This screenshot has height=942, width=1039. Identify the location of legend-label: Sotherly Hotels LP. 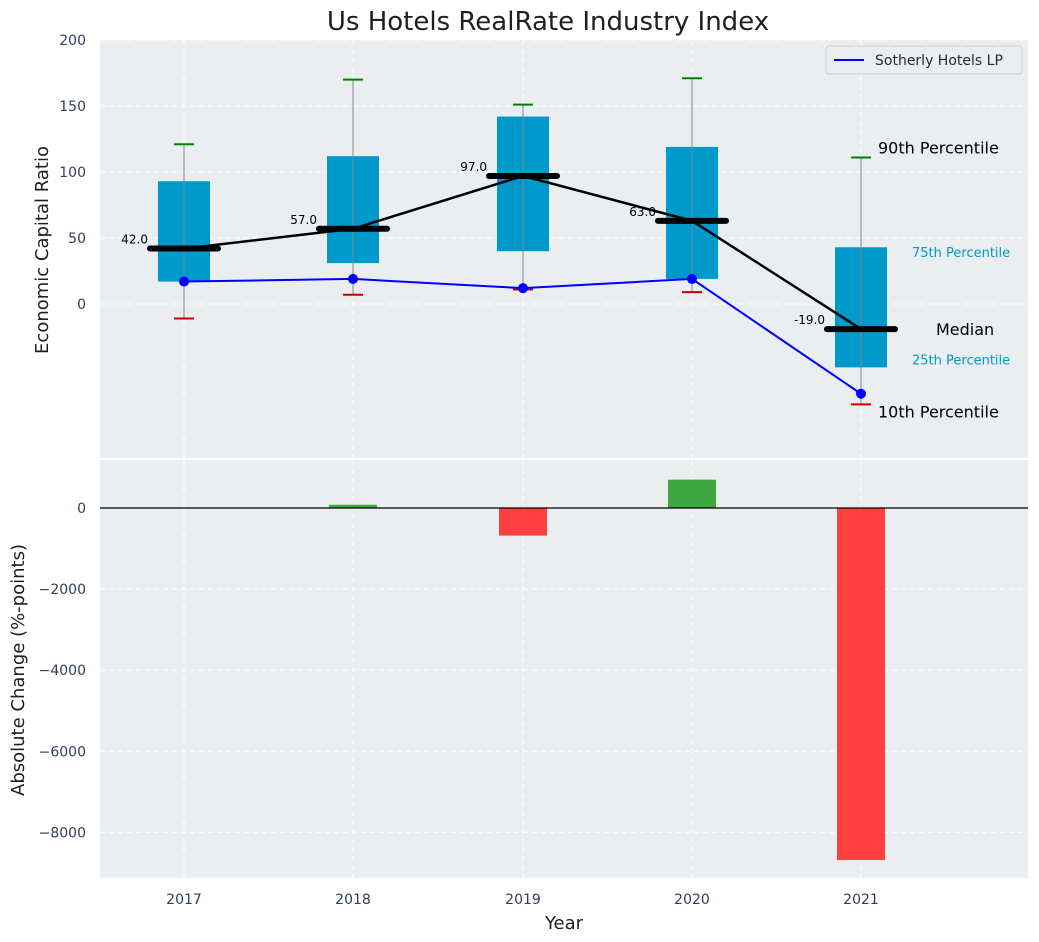
(939, 61).